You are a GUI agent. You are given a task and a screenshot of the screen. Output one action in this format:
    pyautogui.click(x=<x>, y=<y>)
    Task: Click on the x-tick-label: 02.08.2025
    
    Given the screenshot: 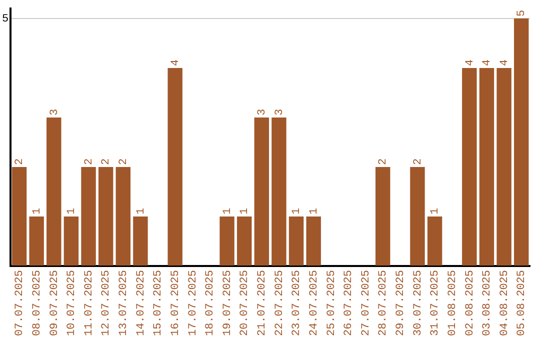 What is the action you would take?
    pyautogui.click(x=470, y=303)
    